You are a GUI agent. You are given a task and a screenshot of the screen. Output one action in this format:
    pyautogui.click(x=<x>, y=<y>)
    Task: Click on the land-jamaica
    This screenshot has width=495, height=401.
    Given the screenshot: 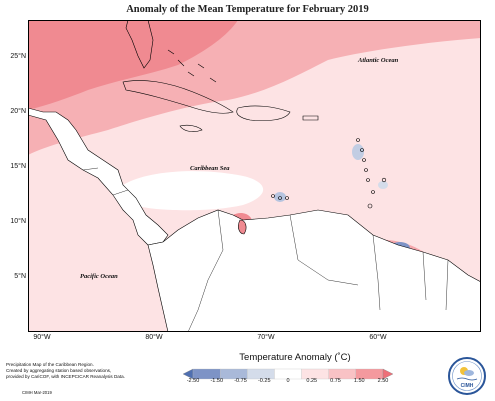 What is the action you would take?
    pyautogui.click(x=191, y=128)
    